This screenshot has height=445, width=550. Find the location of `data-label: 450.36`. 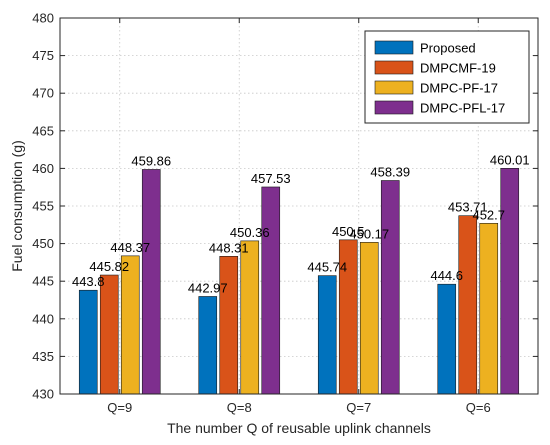

data-label: 450.36 is located at coordinates (250, 232).